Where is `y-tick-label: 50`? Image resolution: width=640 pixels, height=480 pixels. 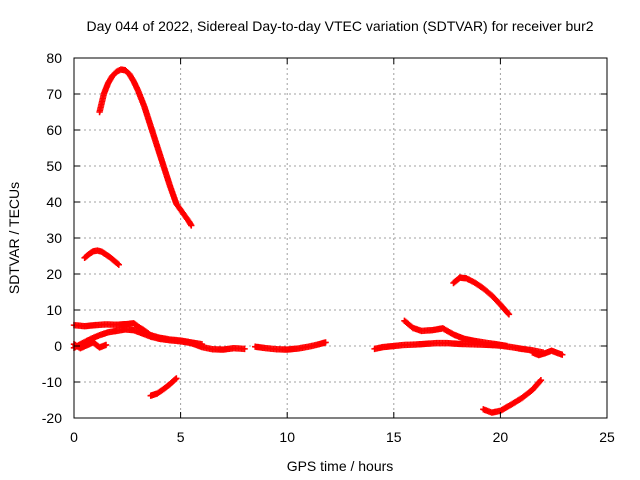
y-tick-label: 50 is located at coordinates (54, 166).